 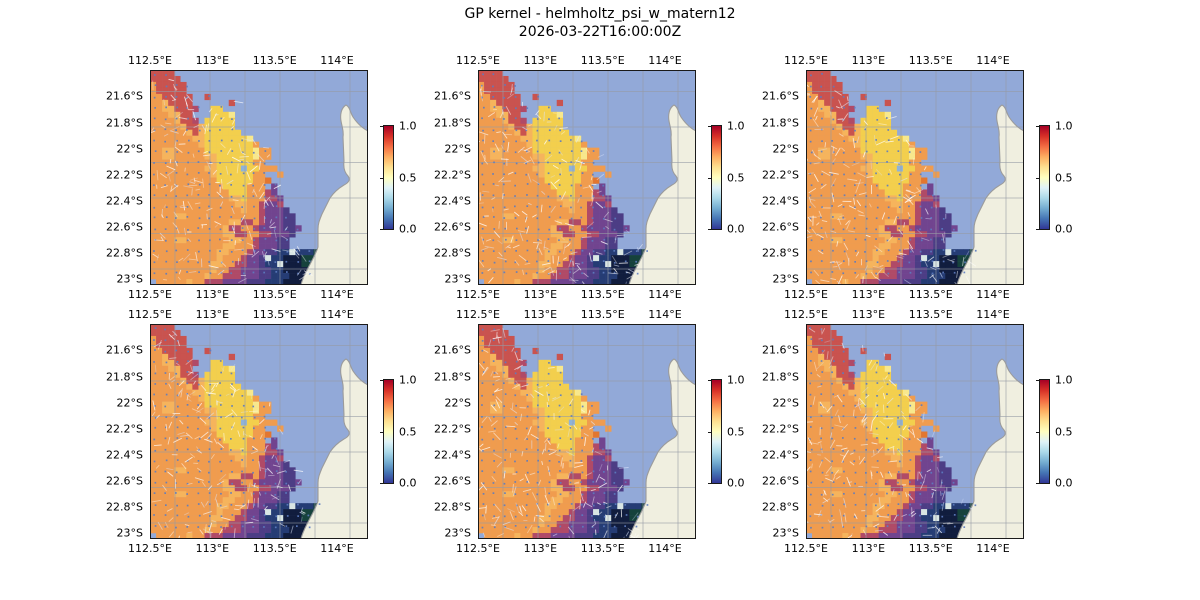 What do you see at coordinates (398, 432) in the screenshot?
I see `colorbar-r2c1: 1.0 0.5 0.0` at bounding box center [398, 432].